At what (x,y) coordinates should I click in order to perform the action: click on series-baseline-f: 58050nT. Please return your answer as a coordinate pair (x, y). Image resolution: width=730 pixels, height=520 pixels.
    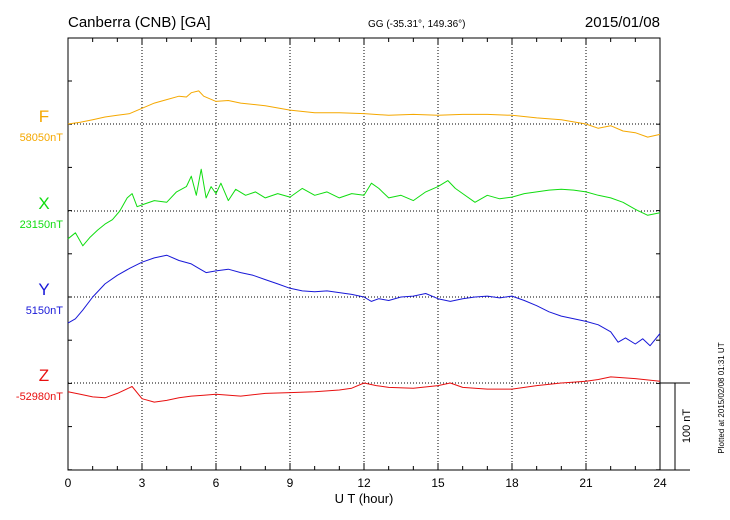
    Looking at the image, I should click on (42, 138).